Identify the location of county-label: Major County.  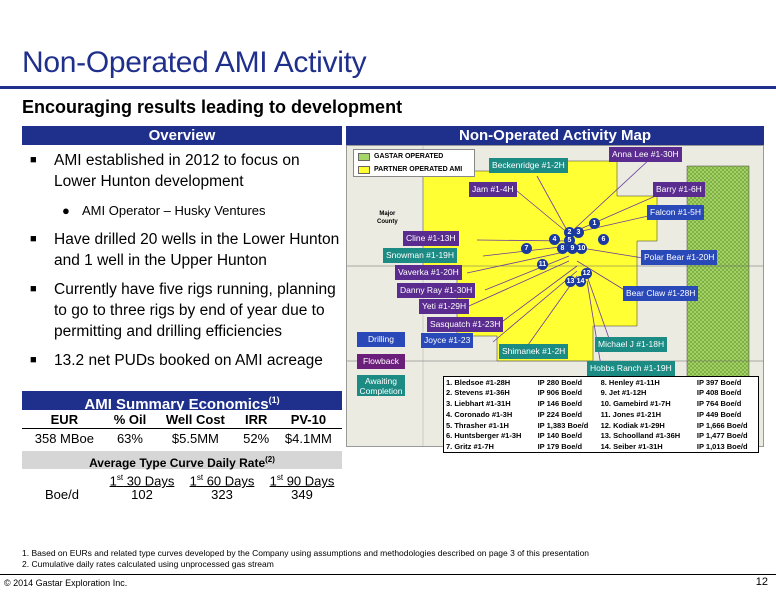
(387, 218).